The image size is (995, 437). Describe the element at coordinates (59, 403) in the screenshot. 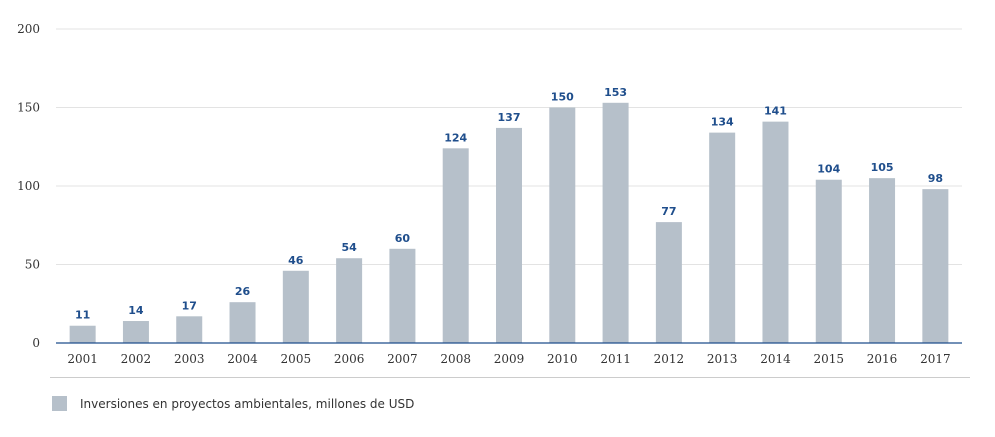

I see `legend-swatch` at that location.